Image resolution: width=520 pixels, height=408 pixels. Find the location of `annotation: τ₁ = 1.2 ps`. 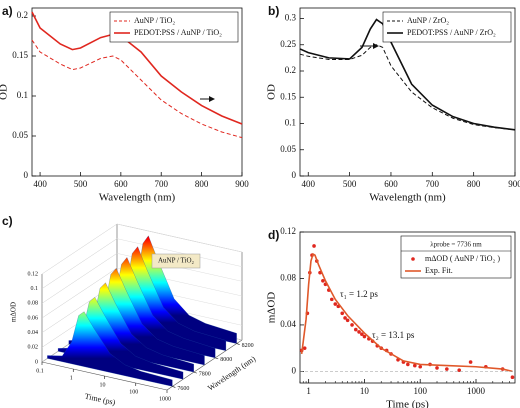

annotation: τ₁ = 1.2 ps is located at coordinates (359, 294).